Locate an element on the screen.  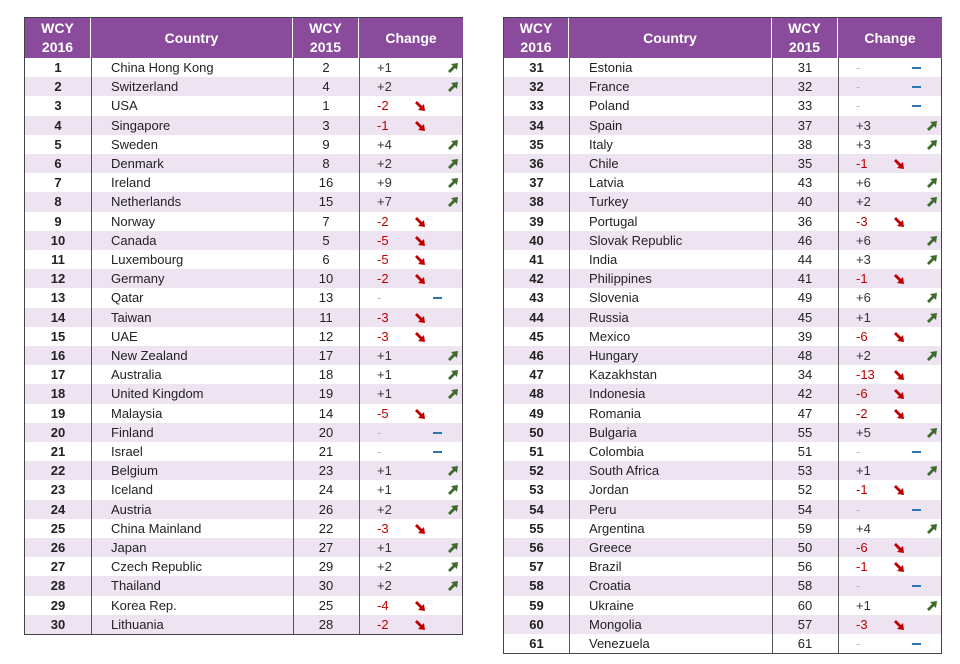
rank-2016: 17 is located at coordinates (58, 375).